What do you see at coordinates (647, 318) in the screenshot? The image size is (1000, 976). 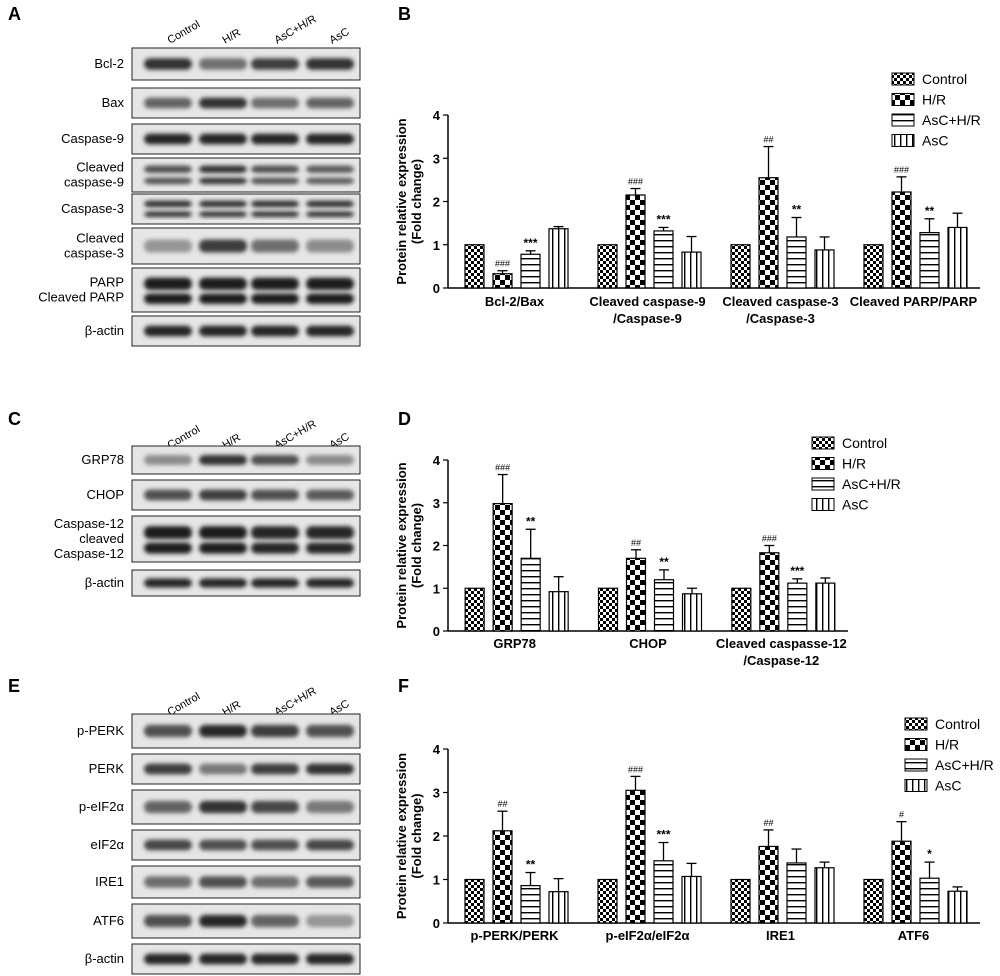 I see `category-label: /Caspase-9` at bounding box center [647, 318].